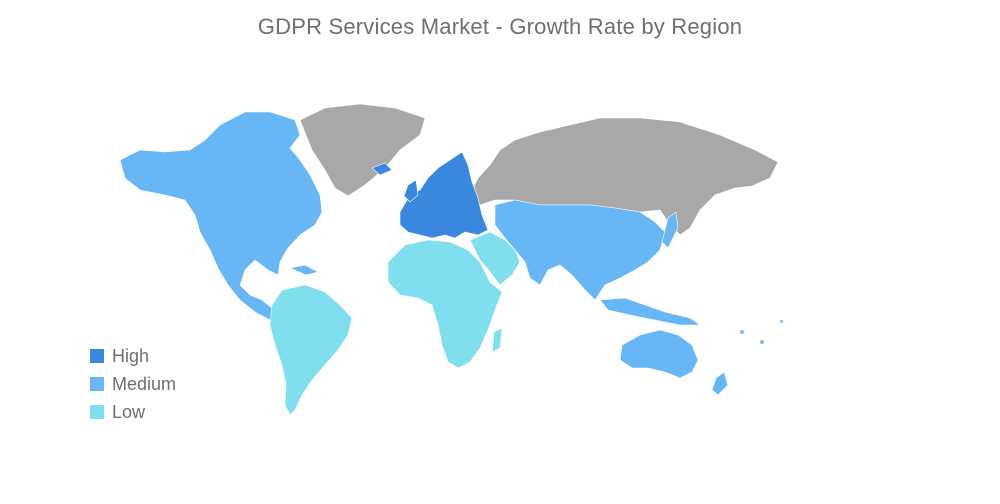  I want to click on region-australia, so click(659, 354).